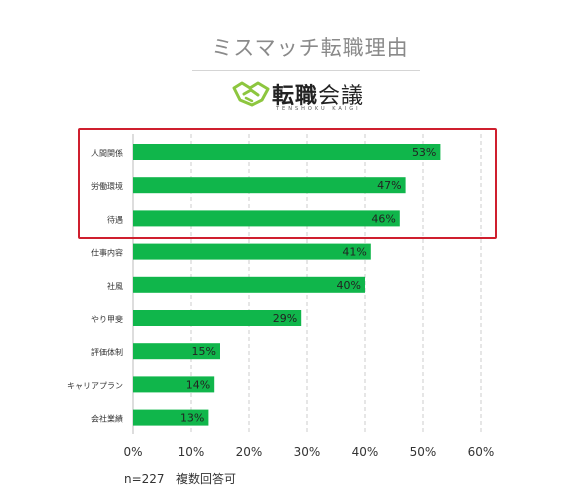  I want to click on category-label: キャリアプラン, so click(95, 385).